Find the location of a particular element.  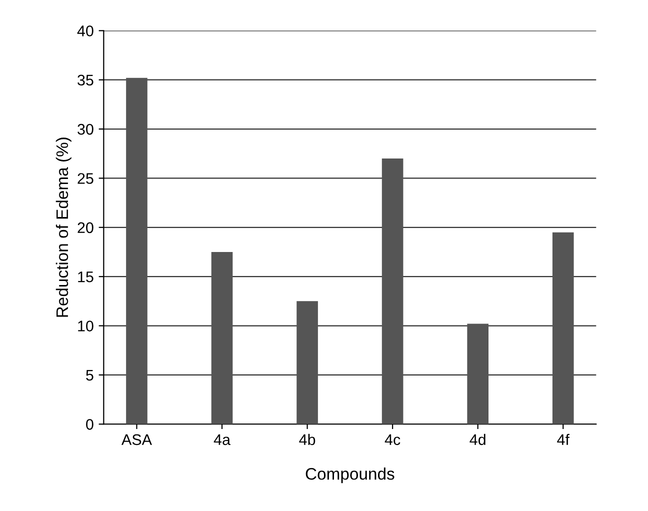

y-tick-label: 10 is located at coordinates (86, 326).